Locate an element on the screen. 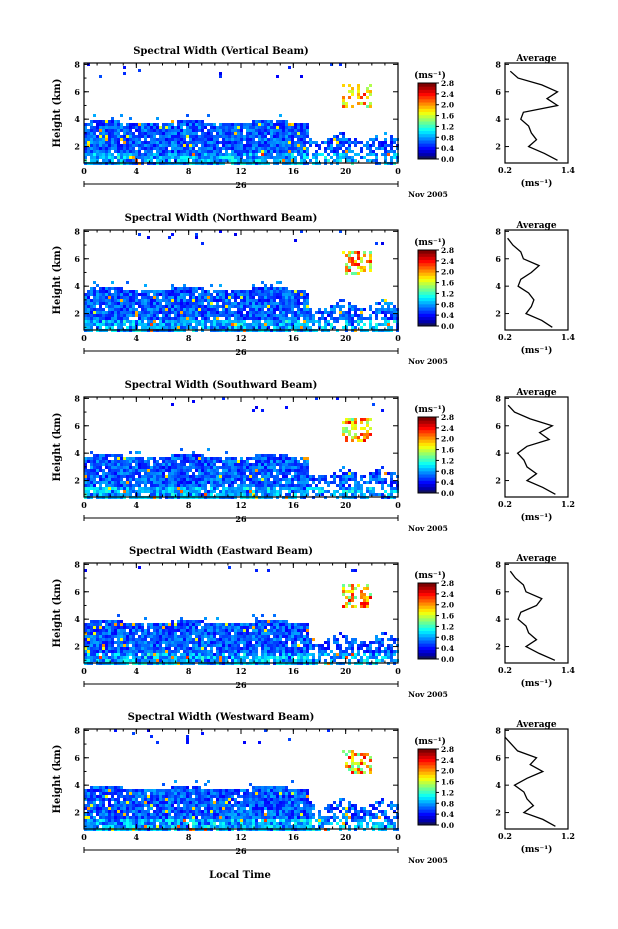 The width and height of the screenshot is (618, 929). x-tick-label: 16 is located at coordinates (294, 338).